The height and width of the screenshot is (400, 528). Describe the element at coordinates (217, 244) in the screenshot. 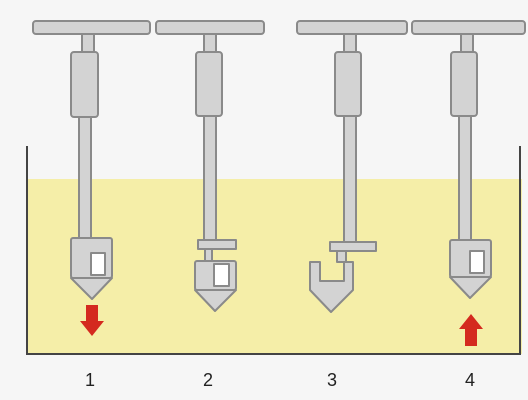

I see `sampler-2-collar` at that location.